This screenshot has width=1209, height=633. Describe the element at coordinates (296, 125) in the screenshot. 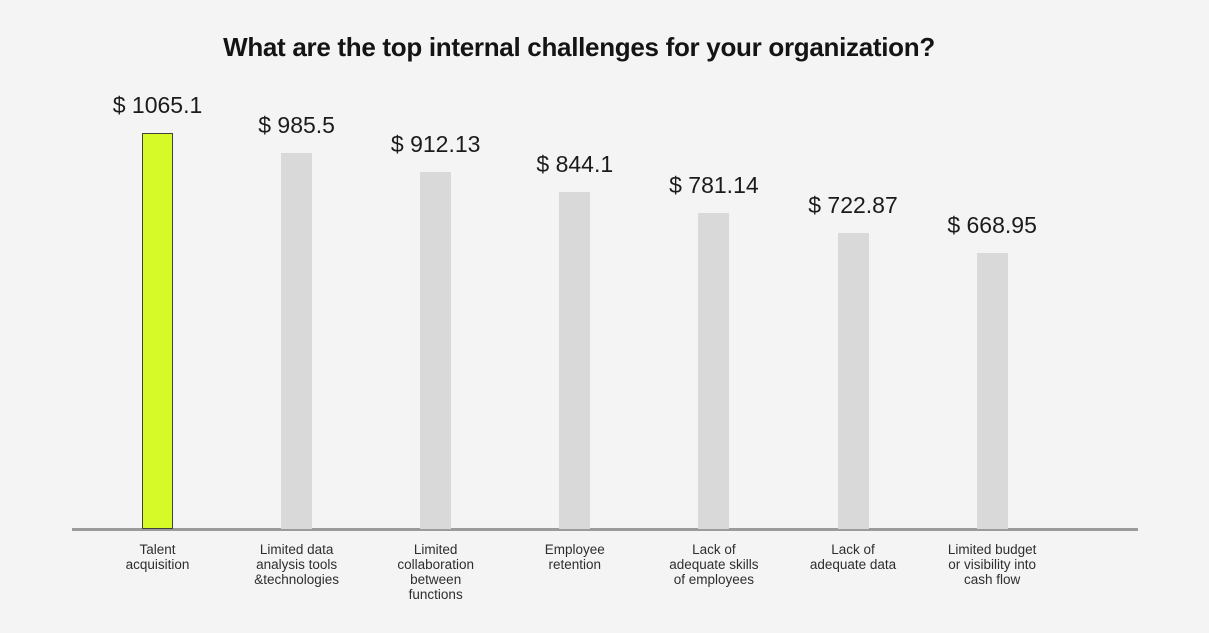

I see `value-label-limited-data-analysis-tools-technologies: $ 985.5` at that location.